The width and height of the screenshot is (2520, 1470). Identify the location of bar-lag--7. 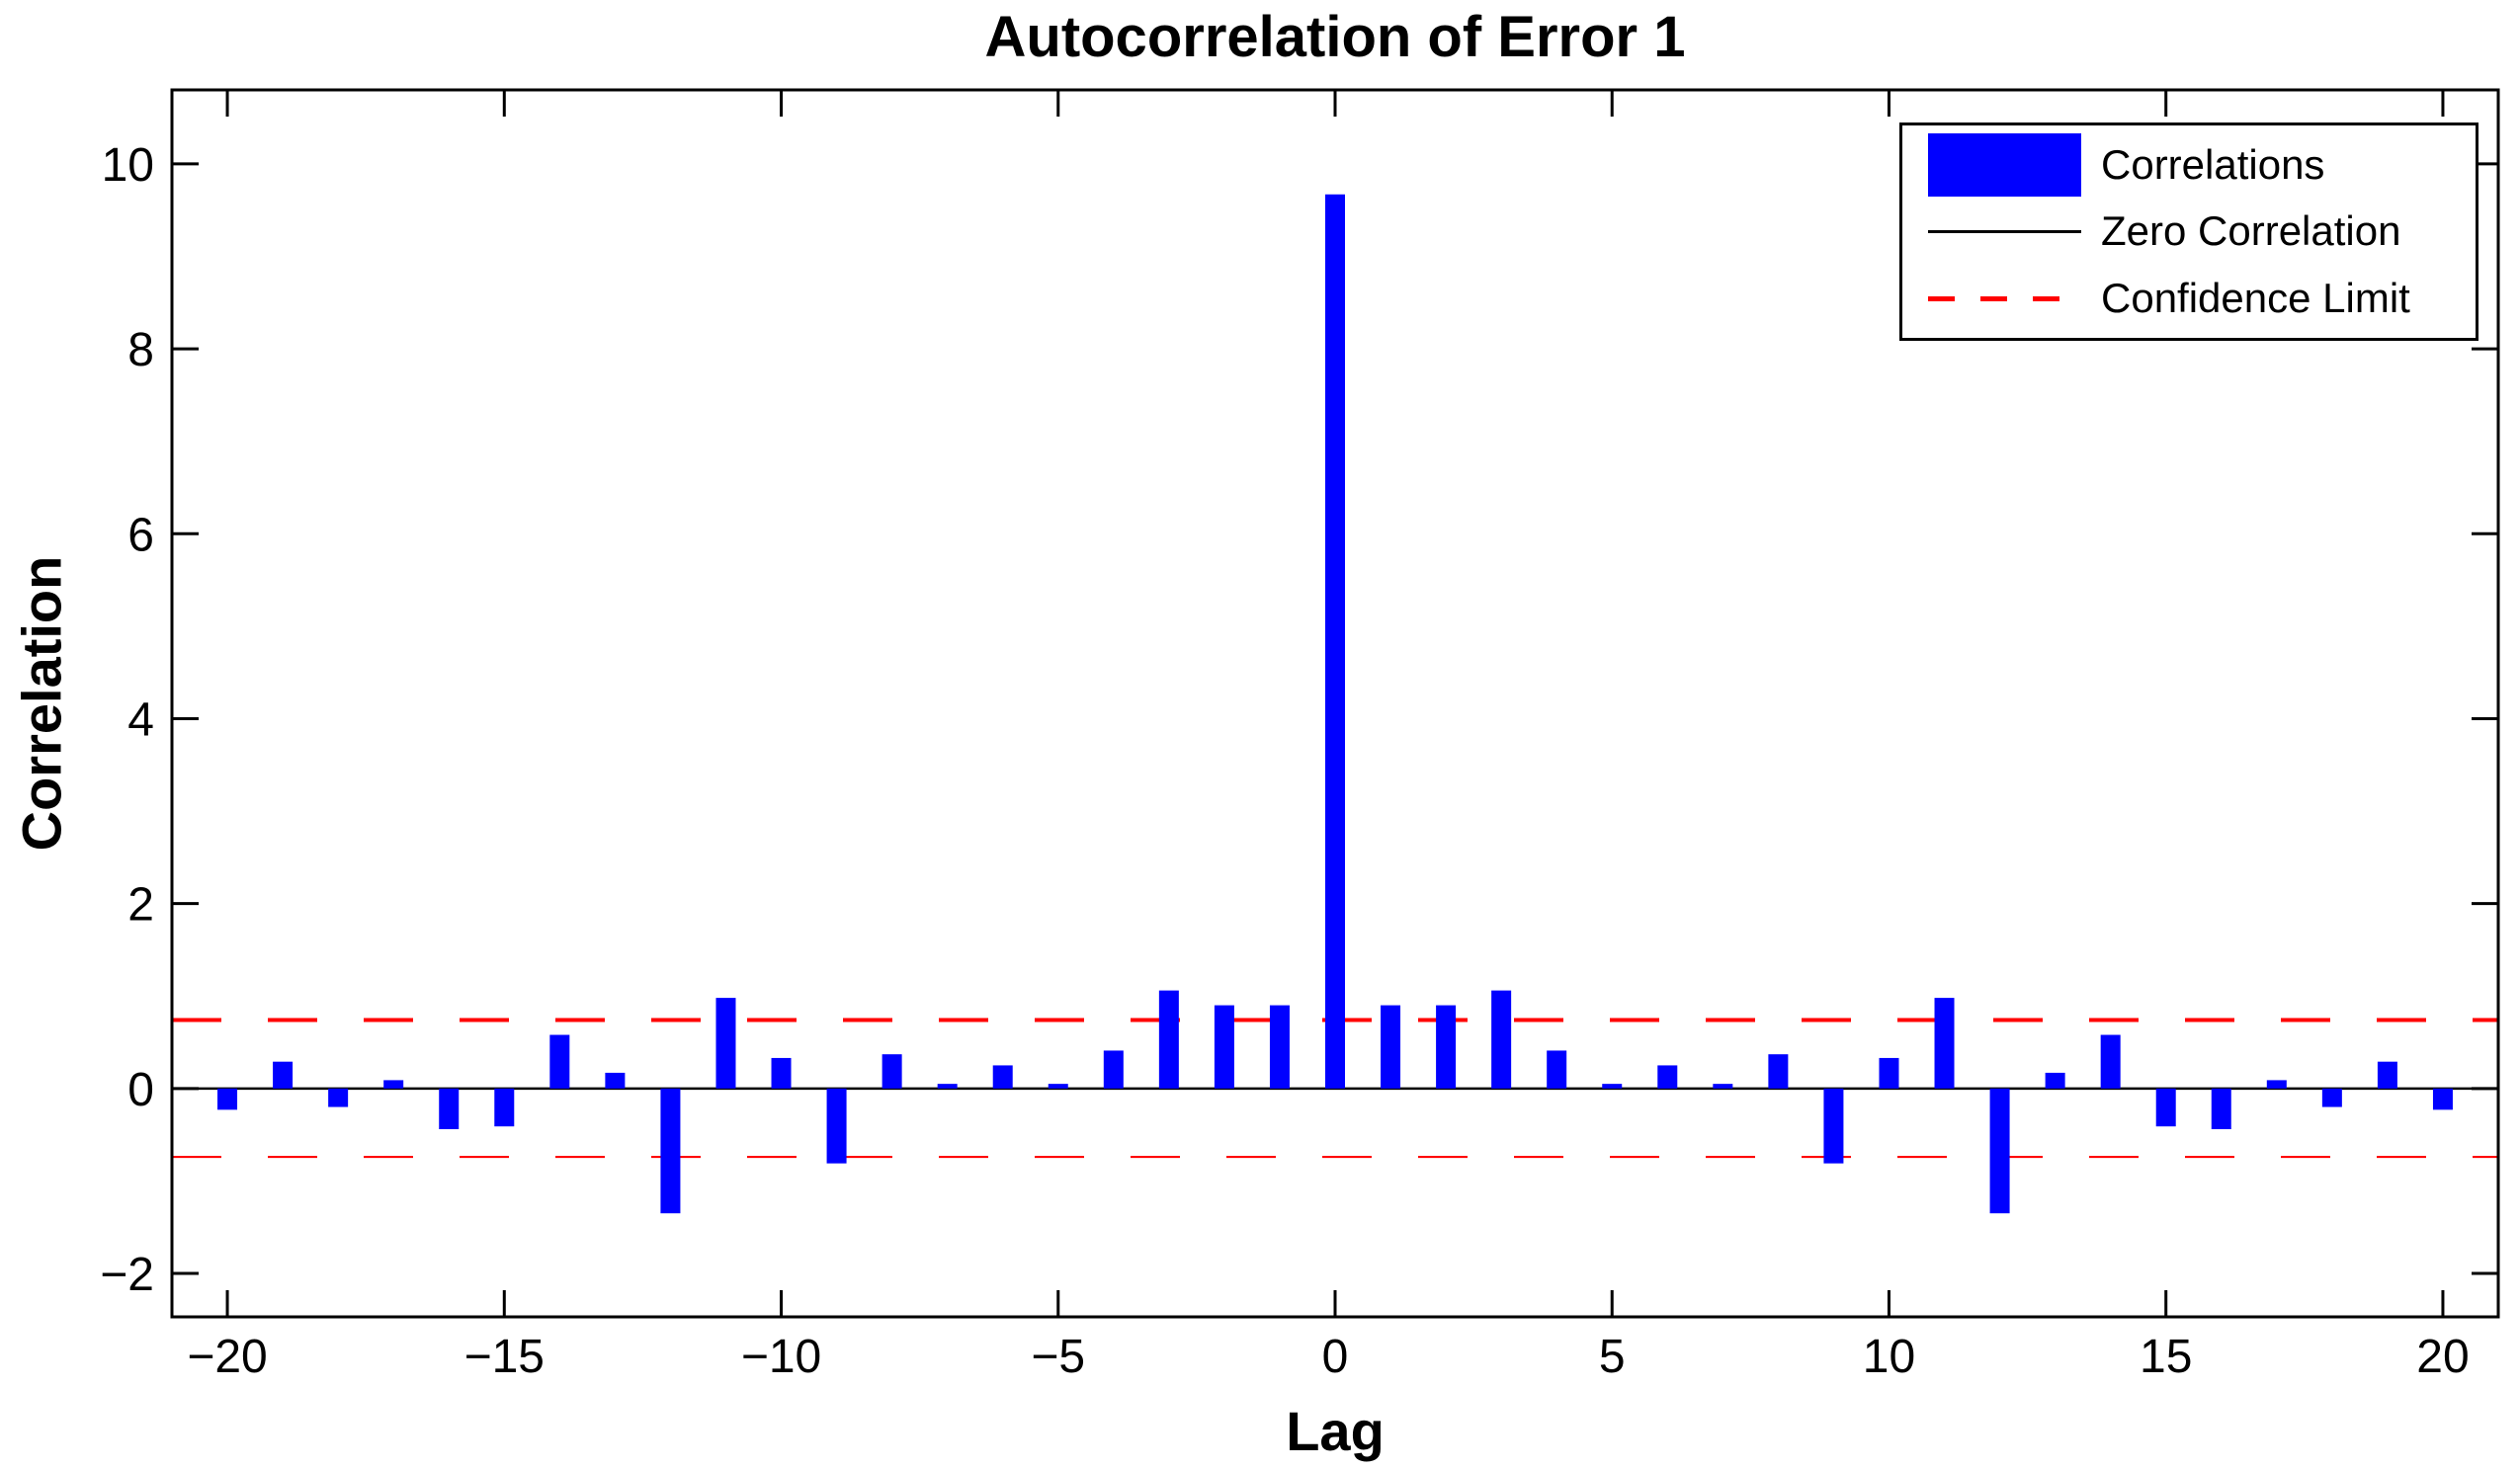
(947, 1086).